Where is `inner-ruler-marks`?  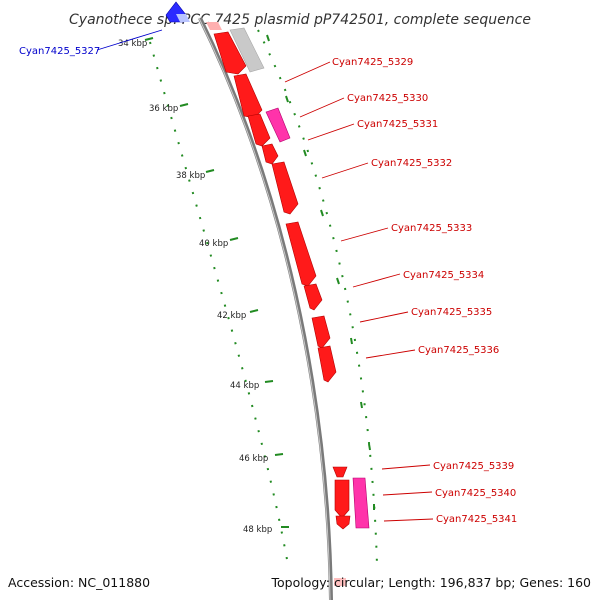 inner-ruler-marks is located at coordinates (320, 272).